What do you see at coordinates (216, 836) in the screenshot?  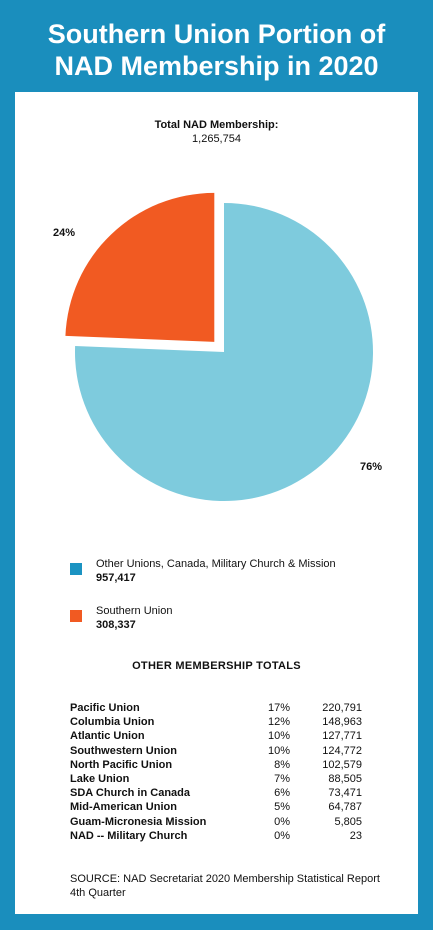 I see `table-row: NAD -- Military Church 0% 23` at bounding box center [216, 836].